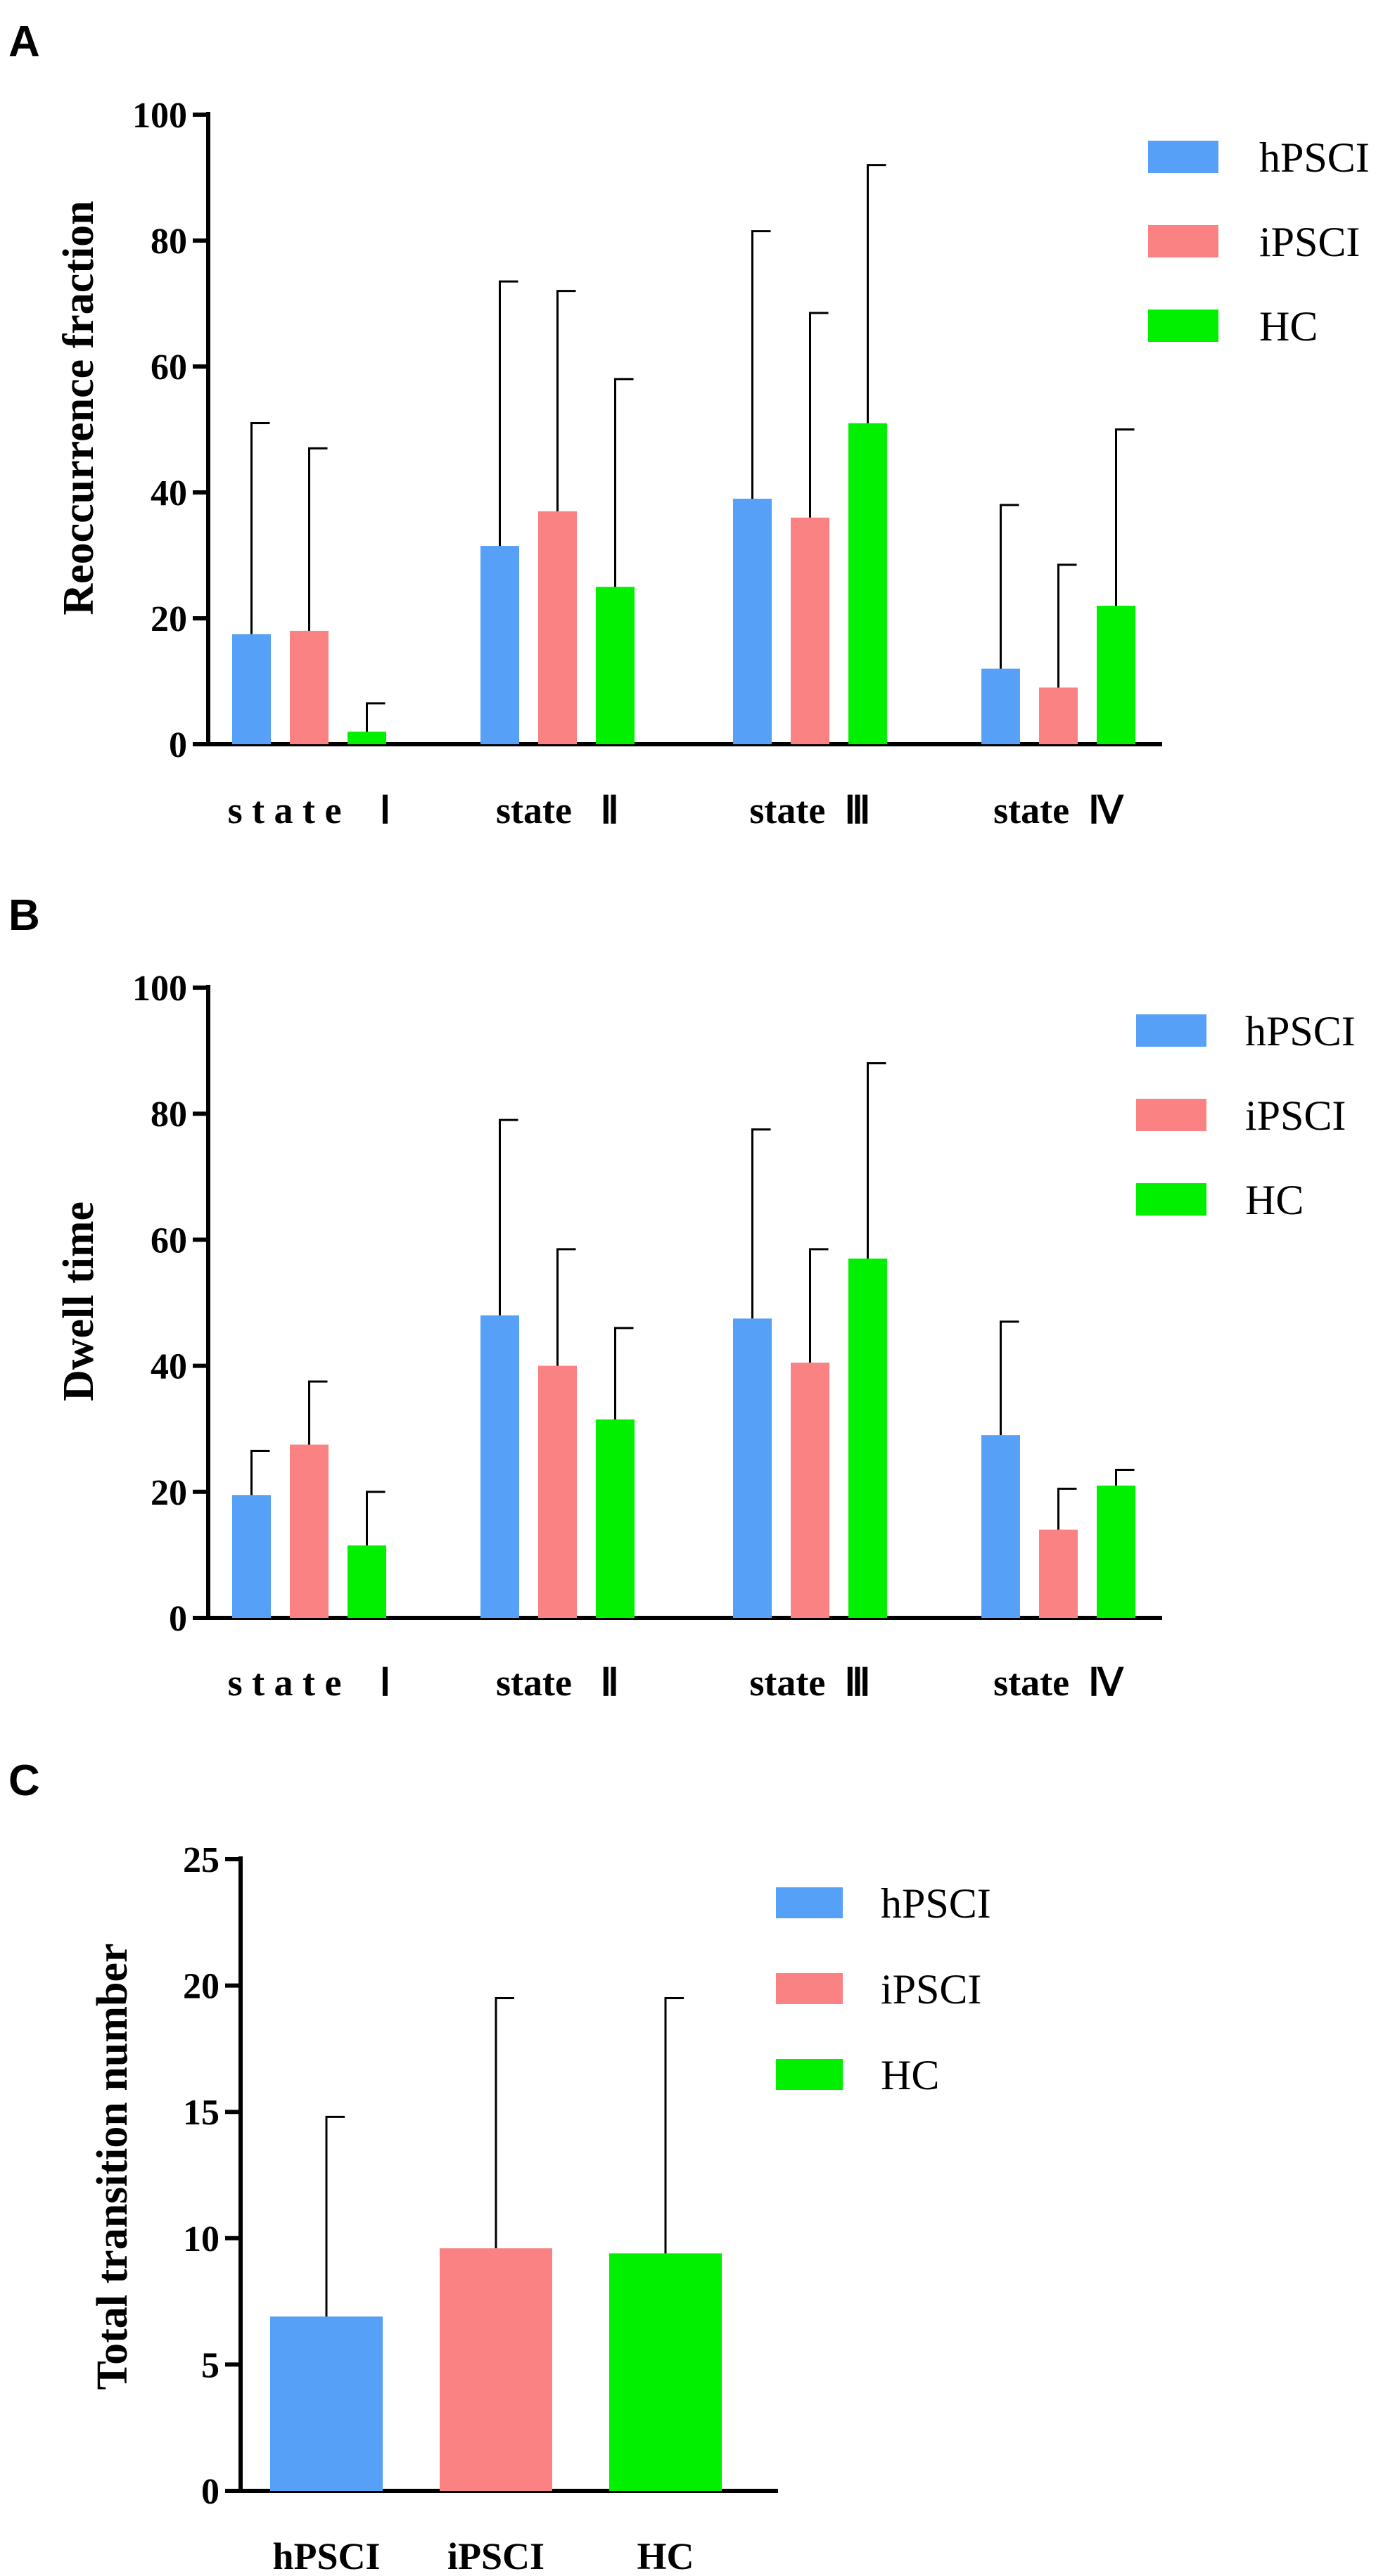 The height and width of the screenshot is (2576, 1395). I want to click on panel-c-label: C, so click(24, 1780).